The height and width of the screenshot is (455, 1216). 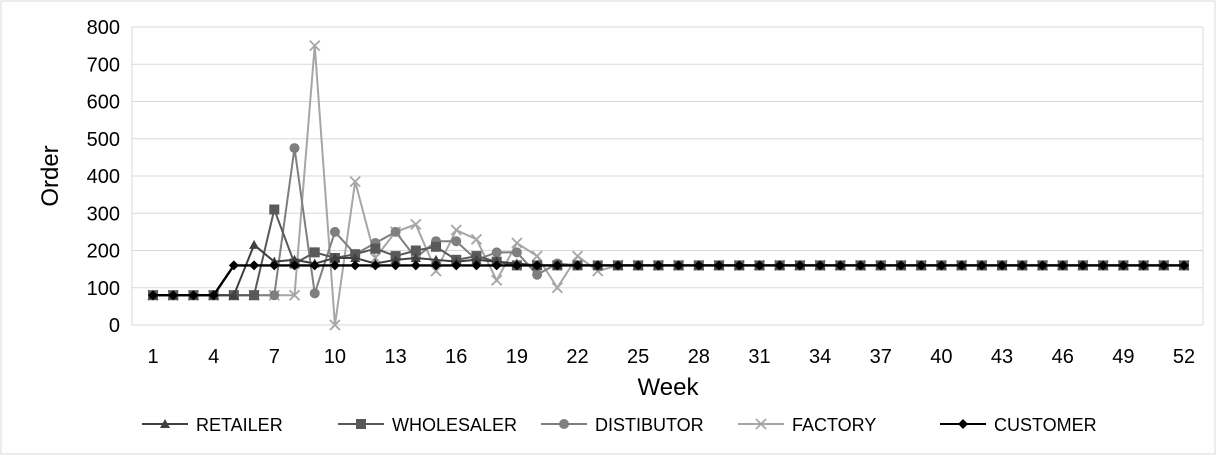 What do you see at coordinates (834, 425) in the screenshot?
I see `legend-label: FACTORY` at bounding box center [834, 425].